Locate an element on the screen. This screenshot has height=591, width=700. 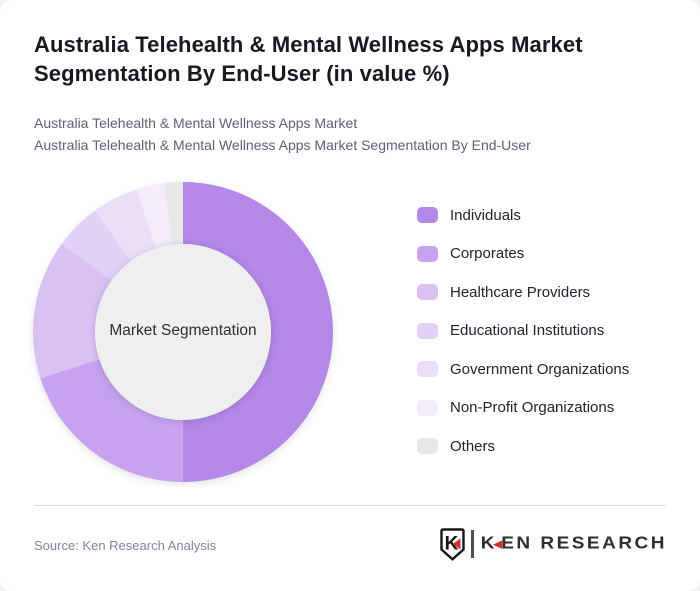
legend-item-government-organizations: Government Organizations is located at coordinates (523, 369).